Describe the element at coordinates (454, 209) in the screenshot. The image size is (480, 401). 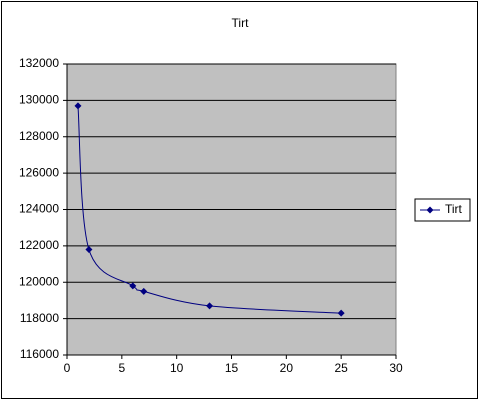
I see `legend-label: Tirt` at that location.